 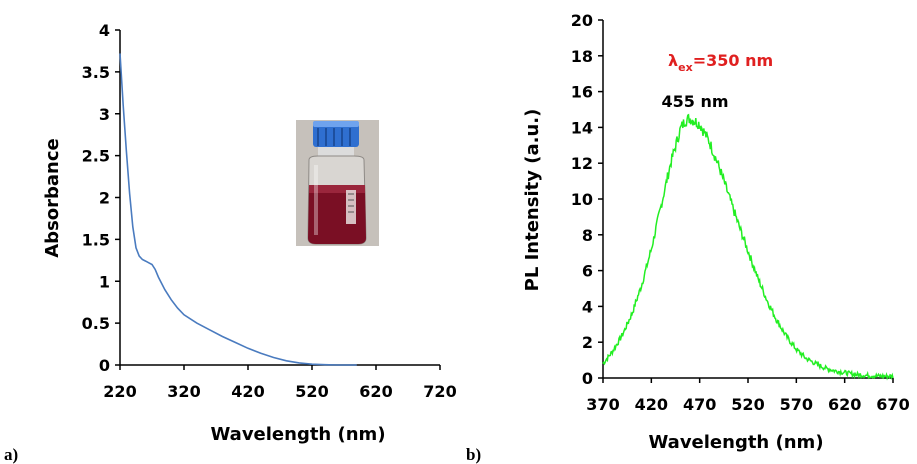 I want to click on a-x-tick-label: 320, so click(x=183, y=391).